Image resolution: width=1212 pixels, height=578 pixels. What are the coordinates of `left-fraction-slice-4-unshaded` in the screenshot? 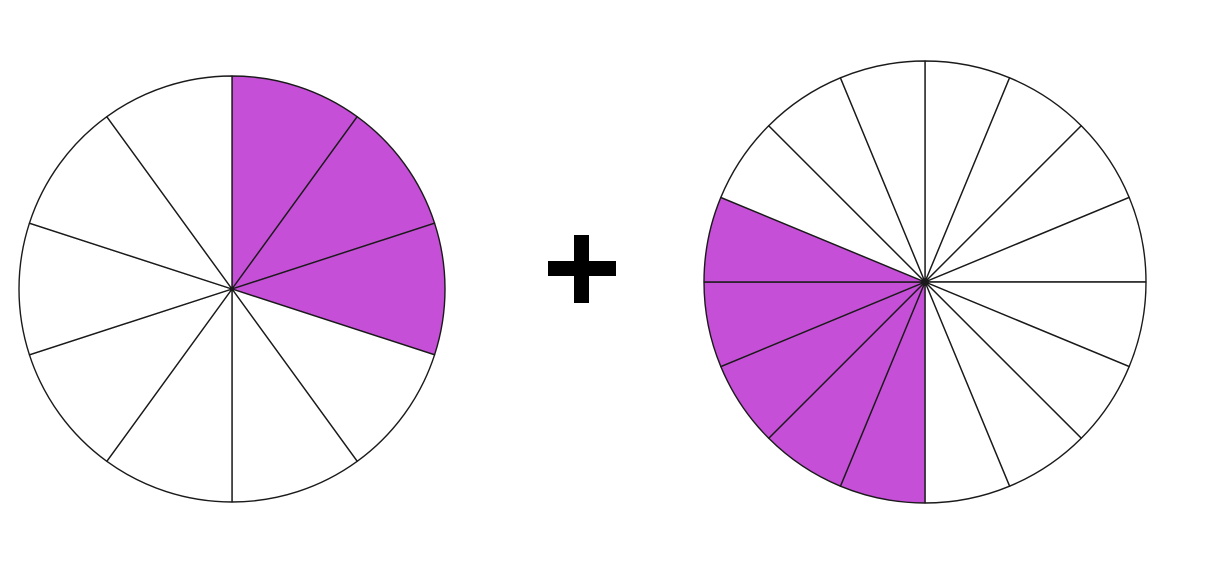 It's located at (333, 375).